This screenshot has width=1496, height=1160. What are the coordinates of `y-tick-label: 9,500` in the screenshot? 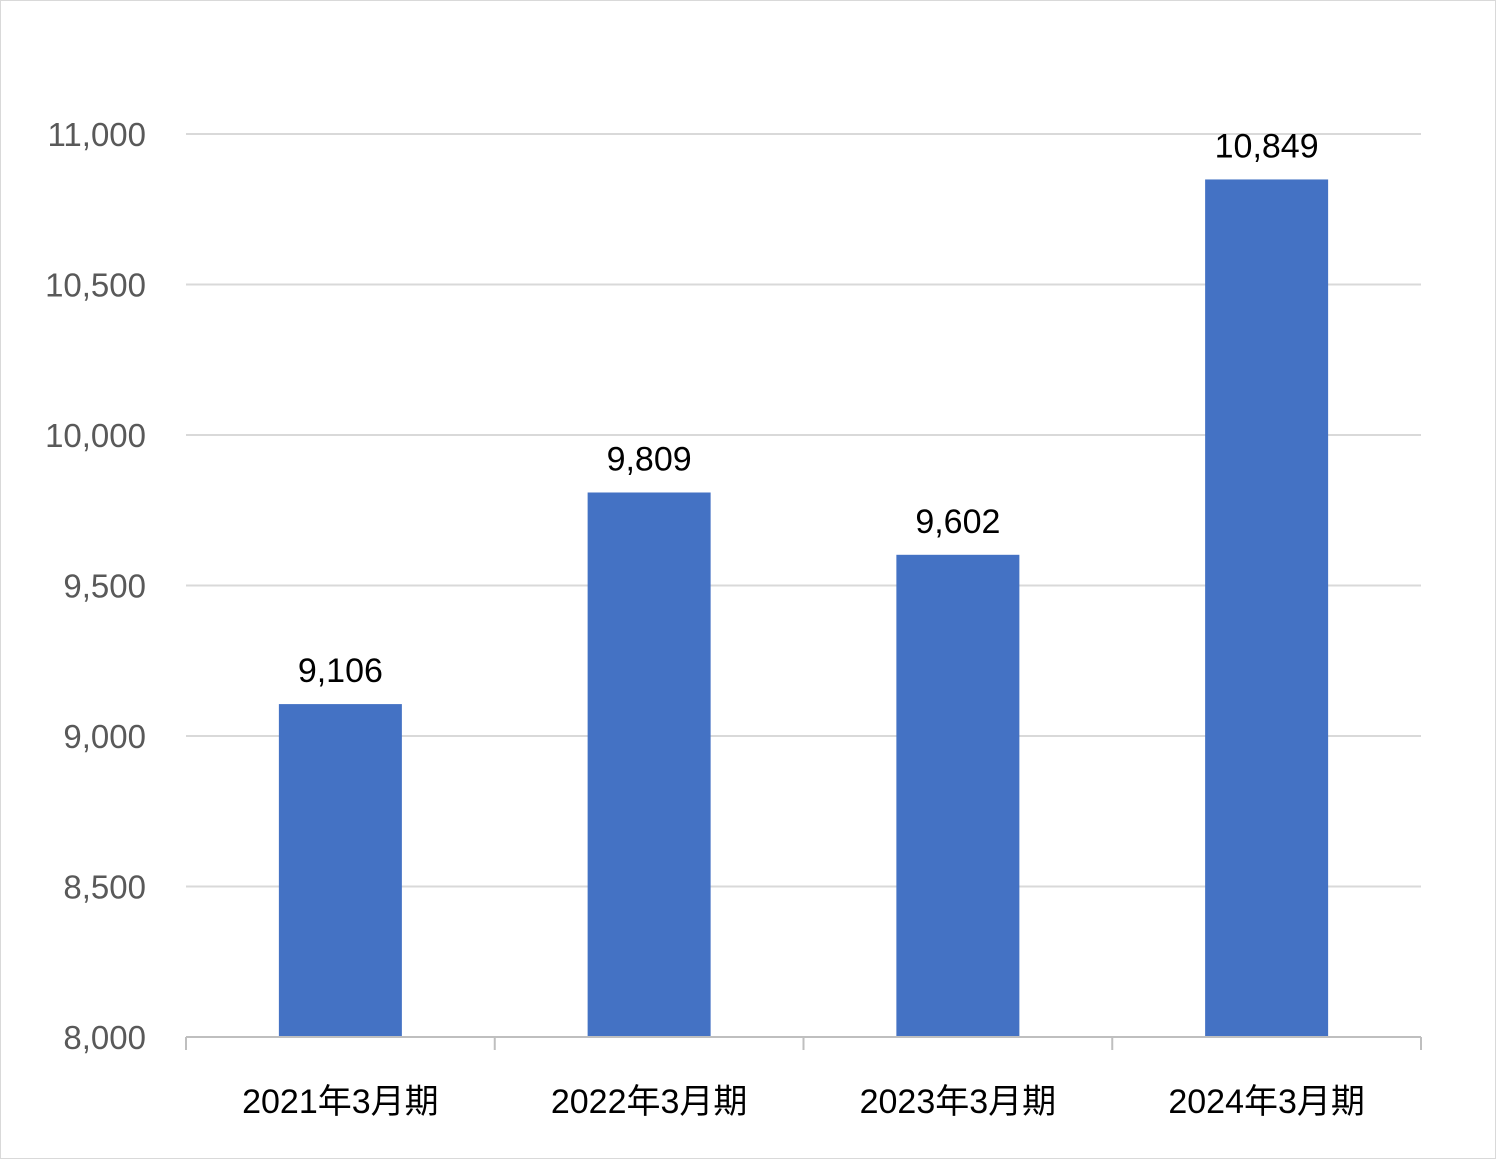 It's located at (104, 586).